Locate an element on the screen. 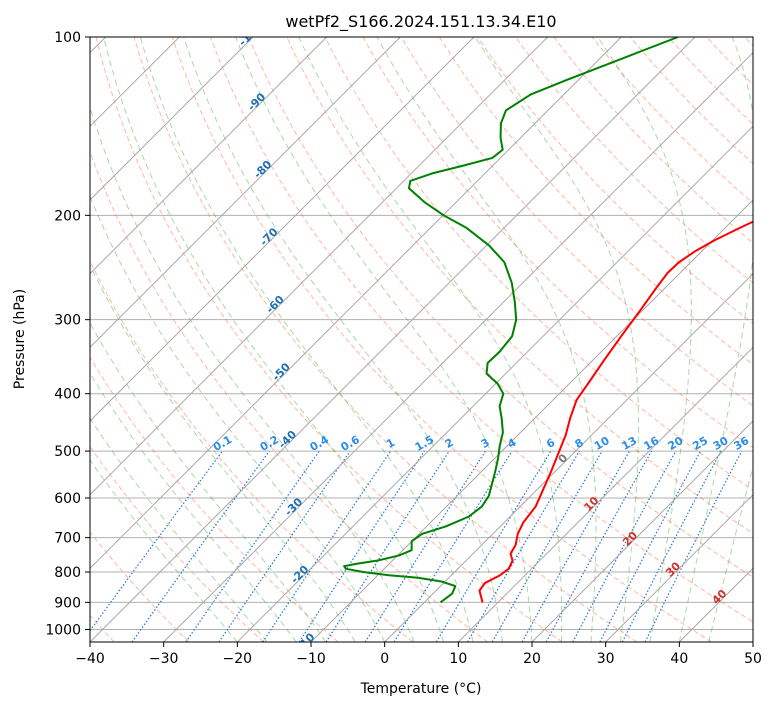 The height and width of the screenshot is (708, 775). y-tick-label: 900 is located at coordinates (67, 603).